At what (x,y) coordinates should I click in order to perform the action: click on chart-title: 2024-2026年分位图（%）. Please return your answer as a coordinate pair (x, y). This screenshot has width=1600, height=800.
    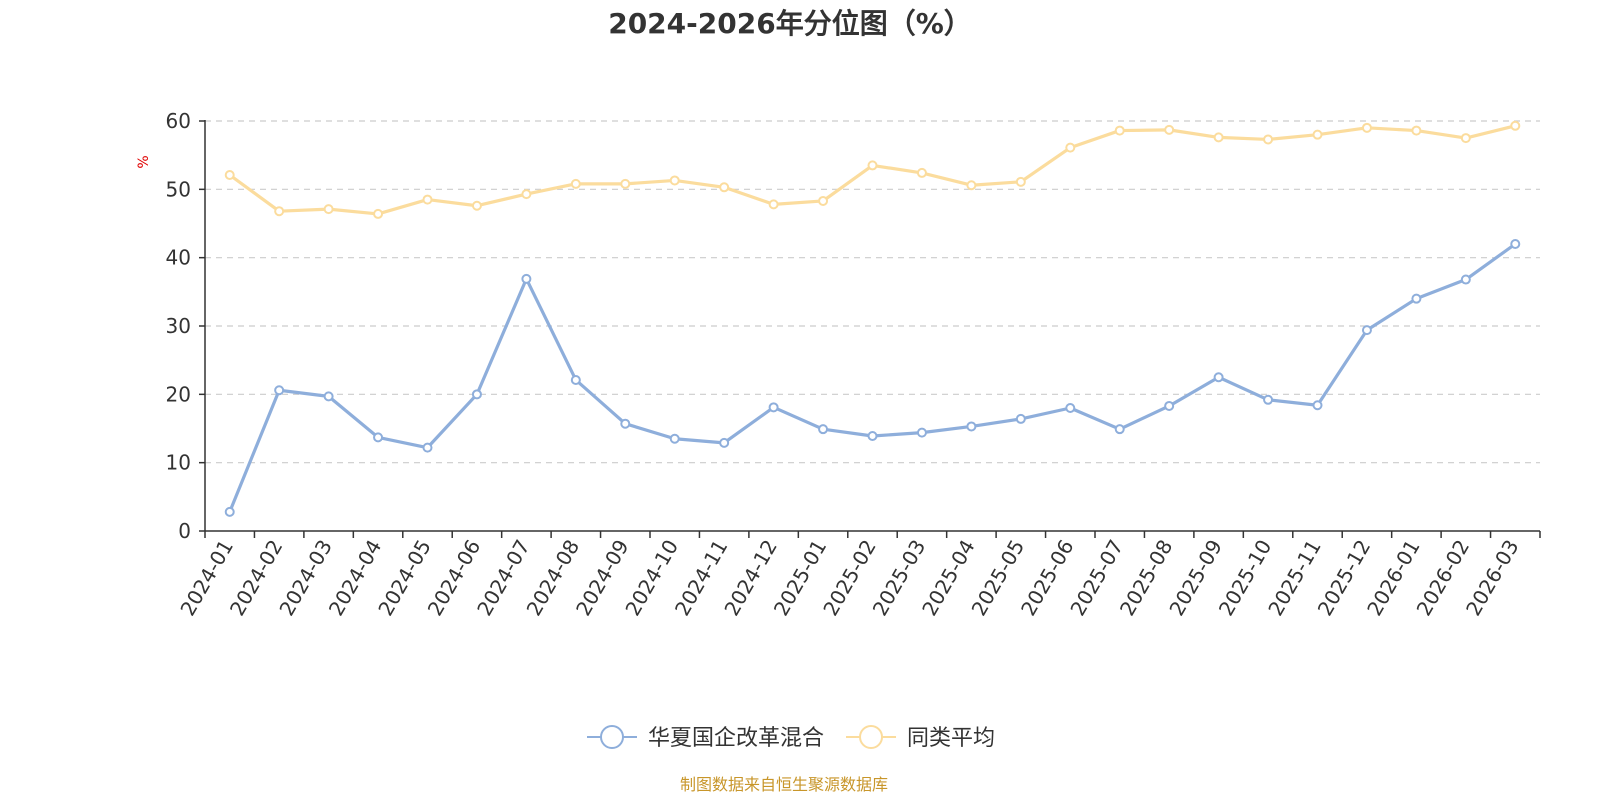
    Looking at the image, I should click on (790, 23).